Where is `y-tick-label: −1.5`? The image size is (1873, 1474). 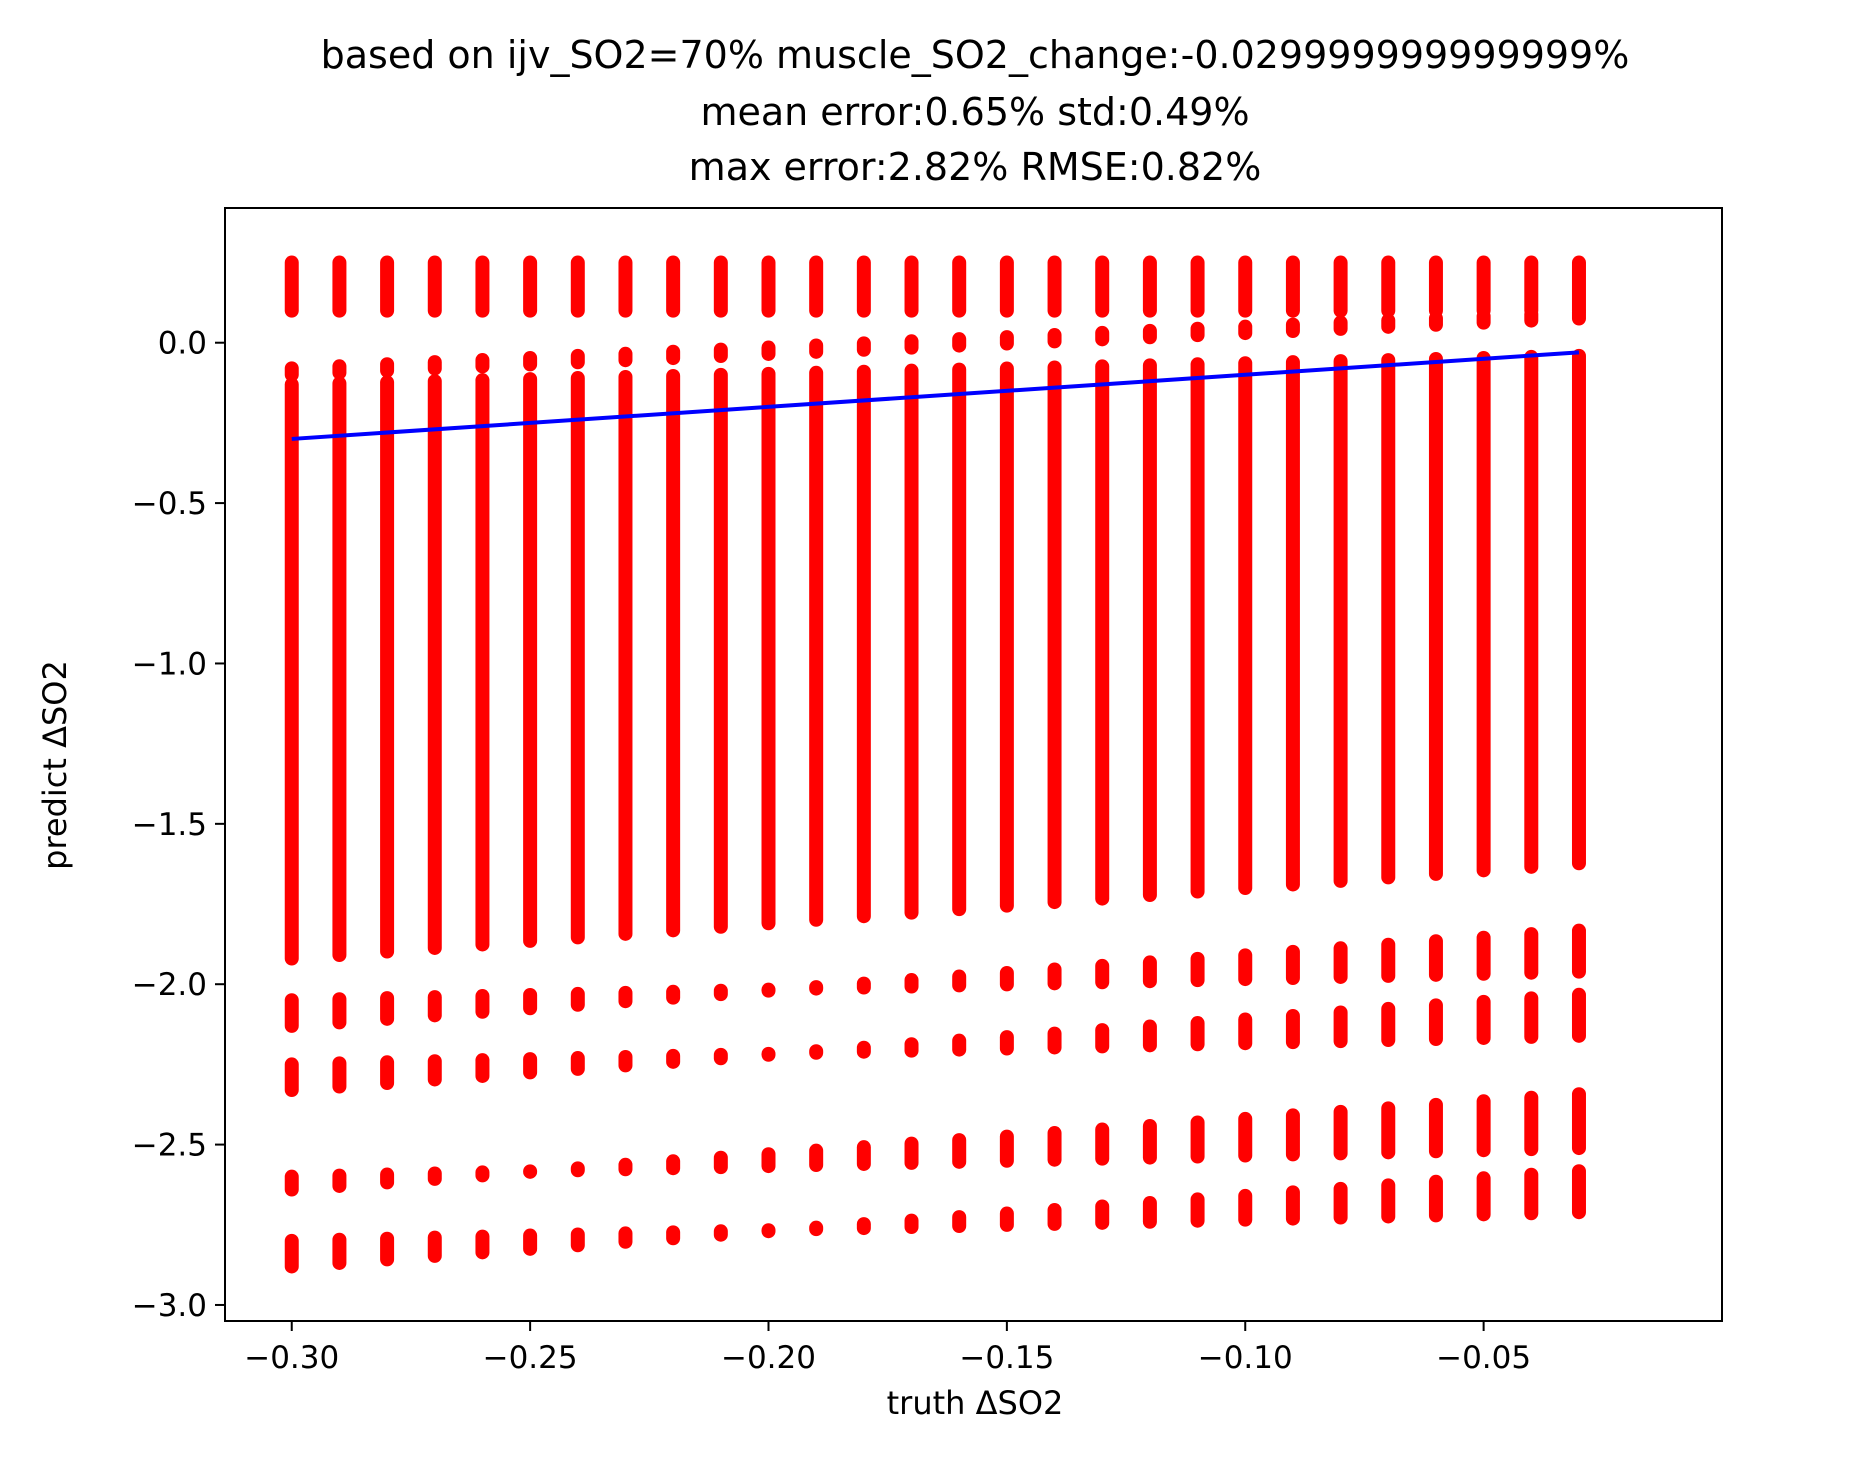
y-tick-label: −1.5 is located at coordinates (169, 825).